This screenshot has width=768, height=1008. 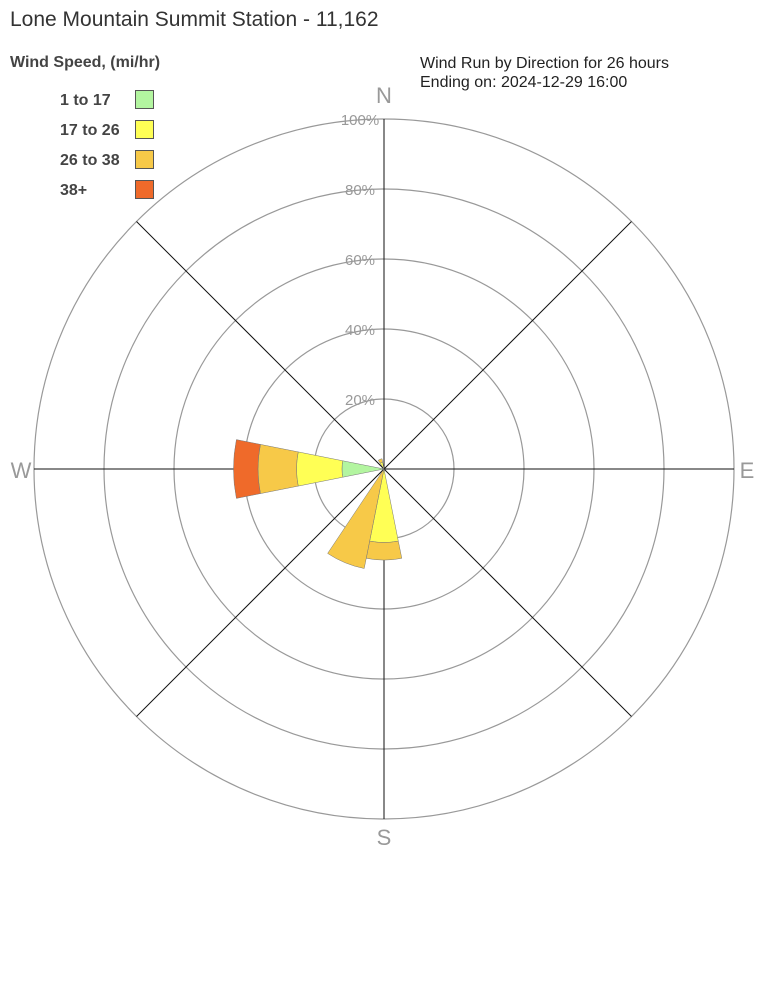 I want to click on subtitle-line-2: Ending on: 2024-12-29 16:00, so click(x=524, y=82).